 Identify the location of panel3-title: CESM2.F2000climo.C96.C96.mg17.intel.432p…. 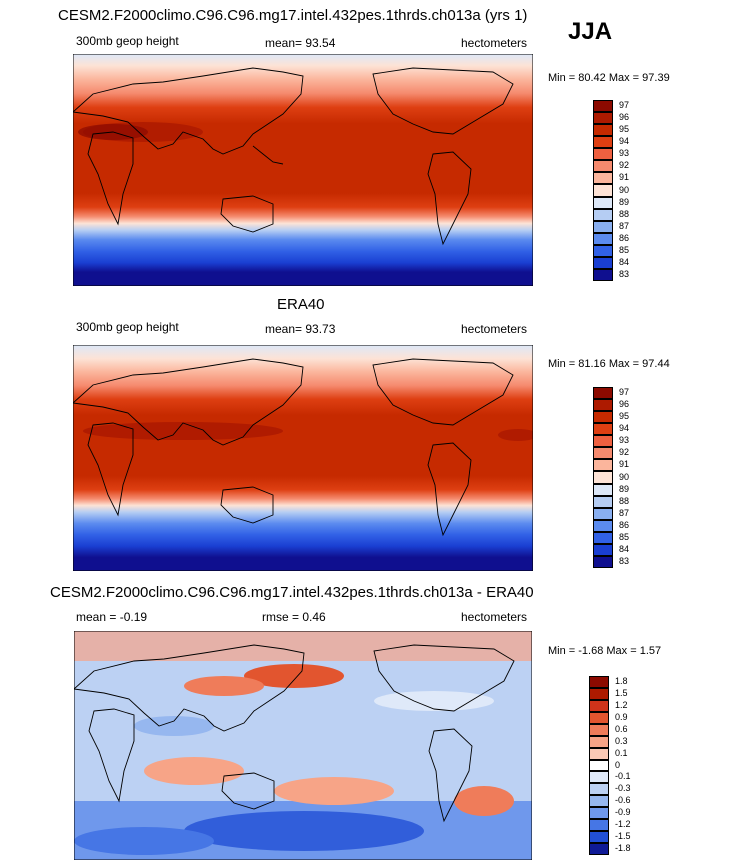
(292, 592).